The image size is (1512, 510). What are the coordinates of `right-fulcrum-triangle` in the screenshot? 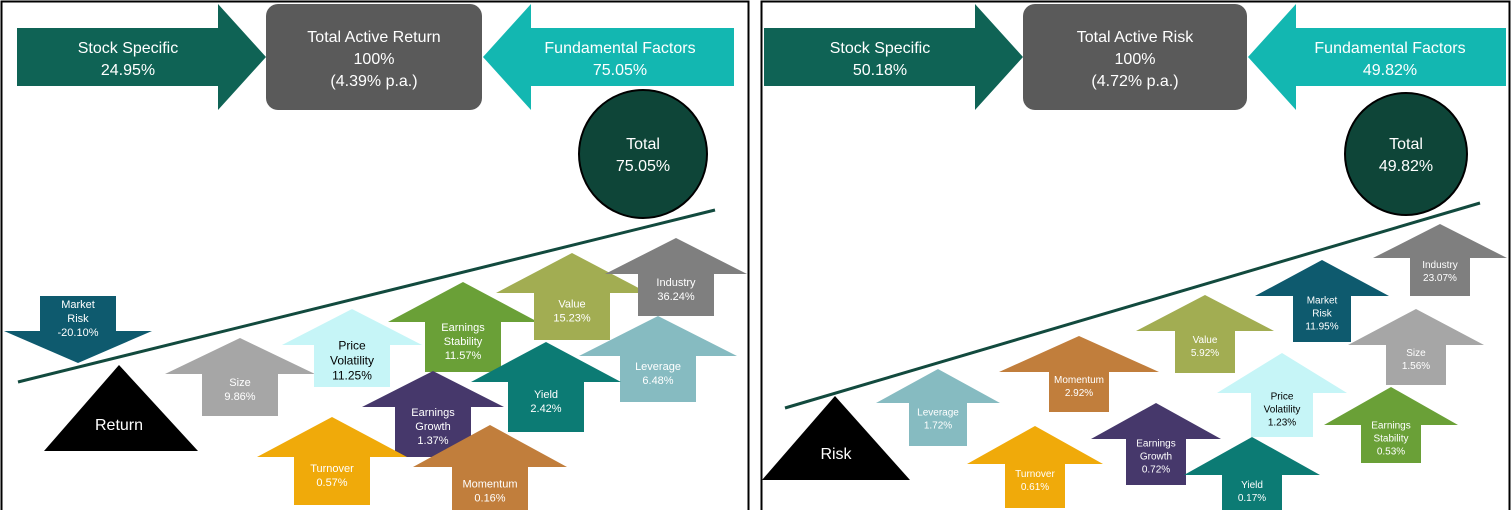 It's located at (836, 438).